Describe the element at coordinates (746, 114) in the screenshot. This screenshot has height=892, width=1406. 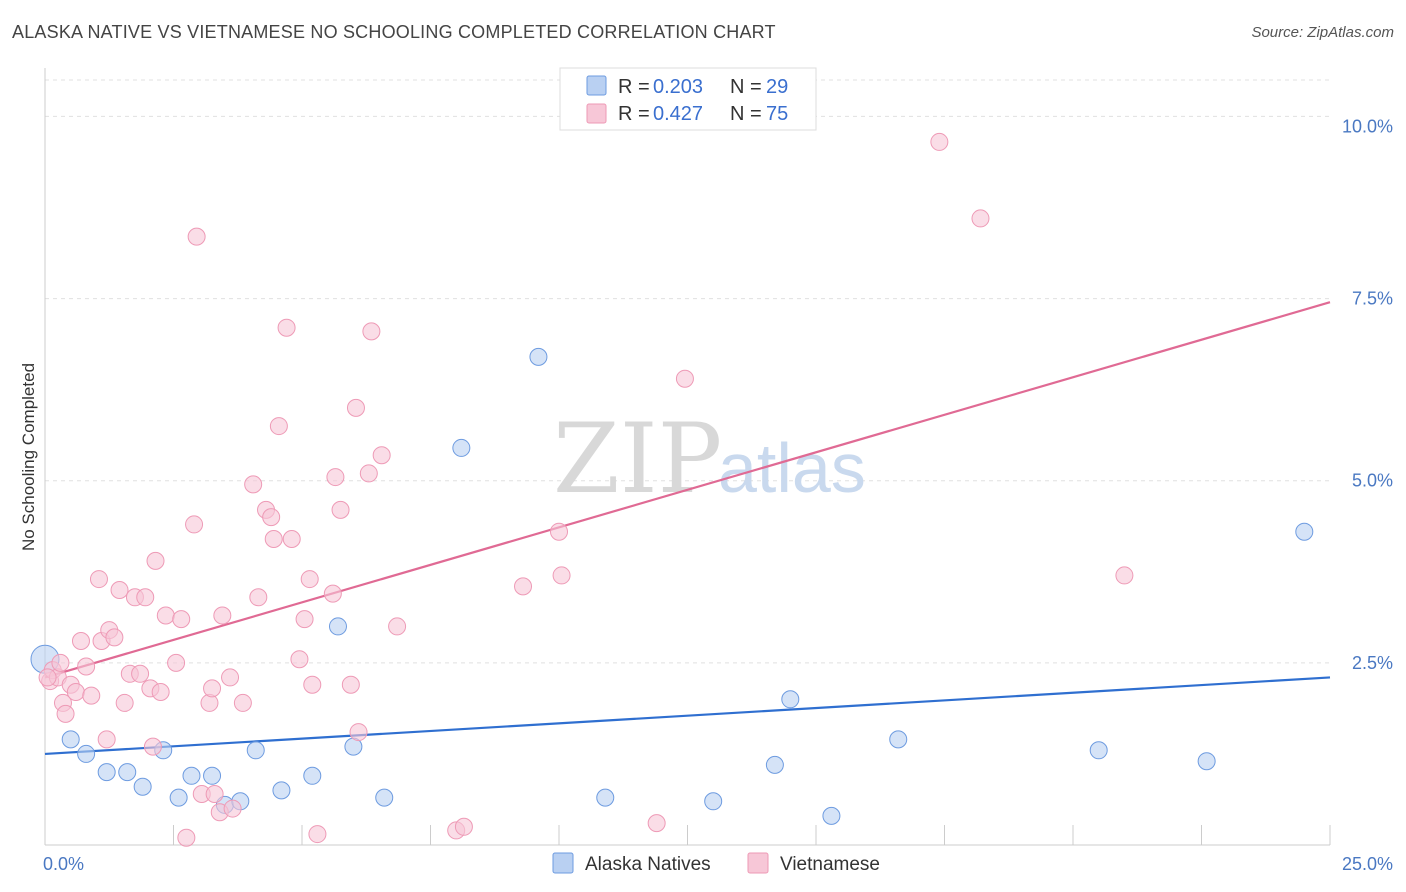
I see `legend-n-label-vietnamese: N =` at that location.